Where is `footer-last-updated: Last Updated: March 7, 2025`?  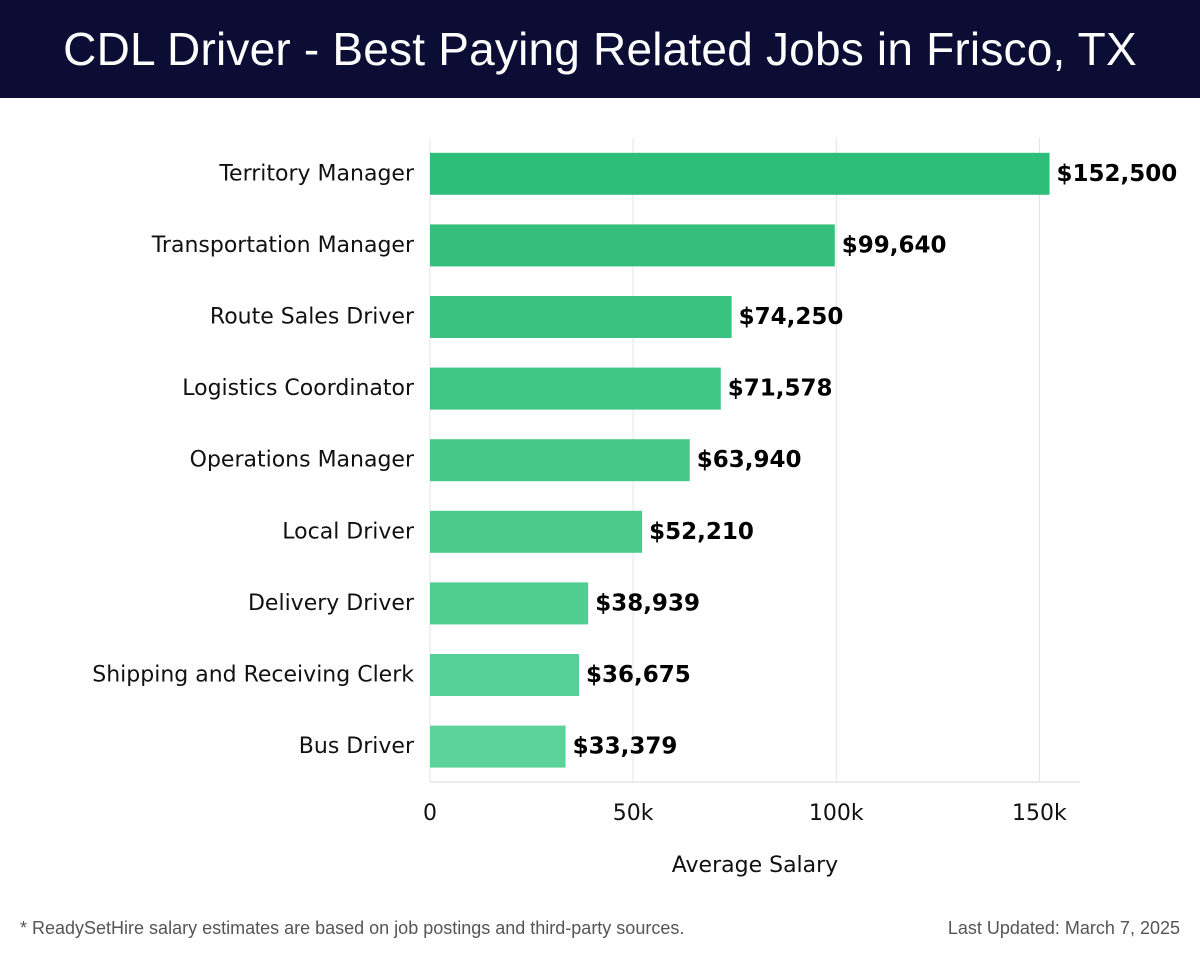
footer-last-updated: Last Updated: March 7, 2025 is located at coordinates (1063, 928).